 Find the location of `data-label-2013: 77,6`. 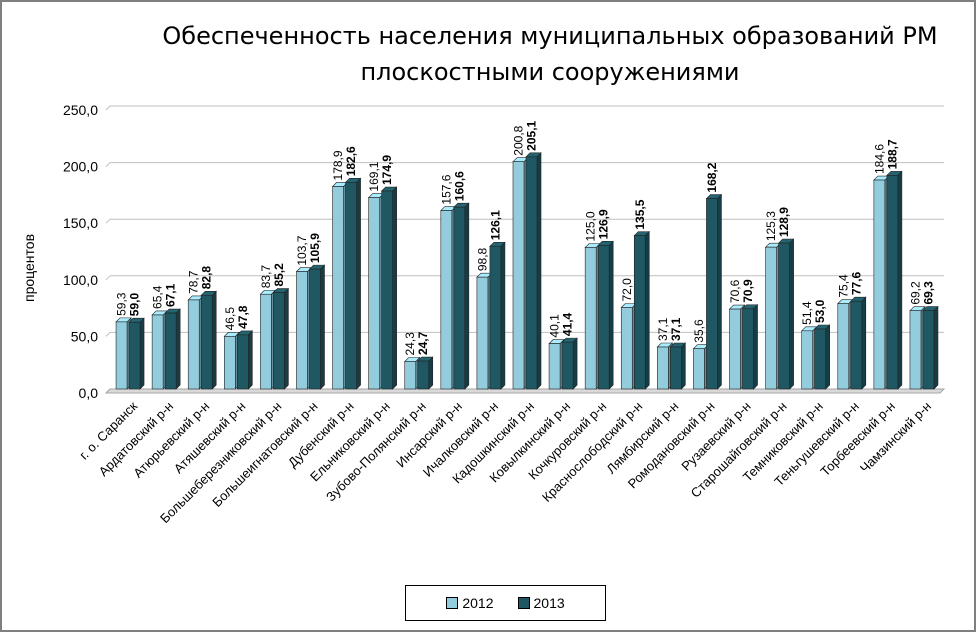

data-label-2013: 77,6 is located at coordinates (856, 283).